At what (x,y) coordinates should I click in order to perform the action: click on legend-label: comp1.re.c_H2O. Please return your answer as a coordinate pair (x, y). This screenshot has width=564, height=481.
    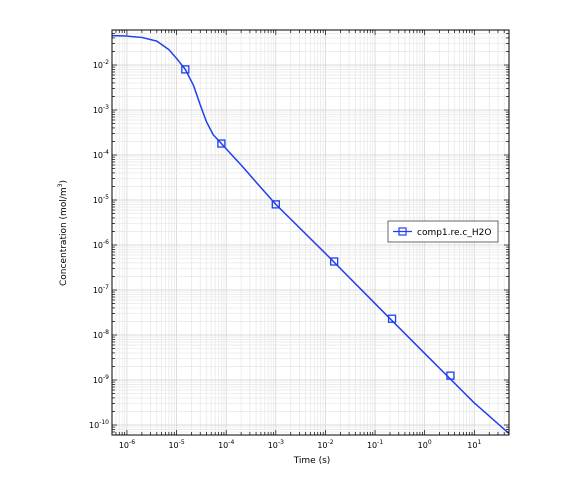
    Looking at the image, I should click on (454, 233).